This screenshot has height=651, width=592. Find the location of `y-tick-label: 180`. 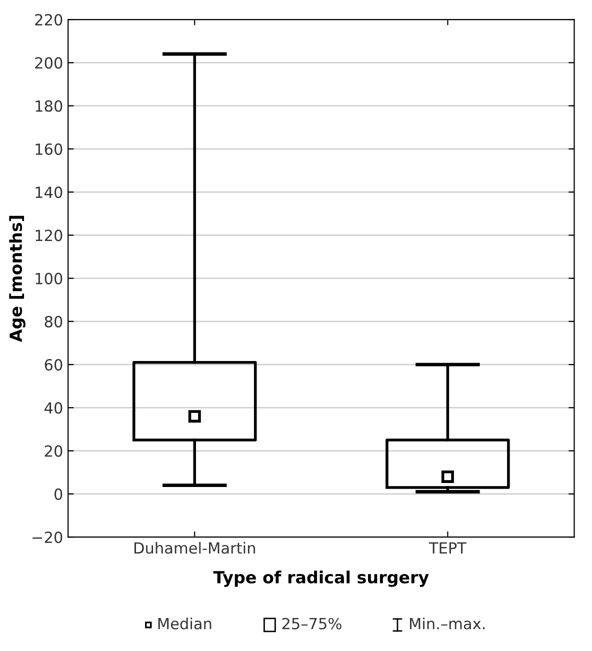

y-tick-label: 180 is located at coordinates (49, 106).